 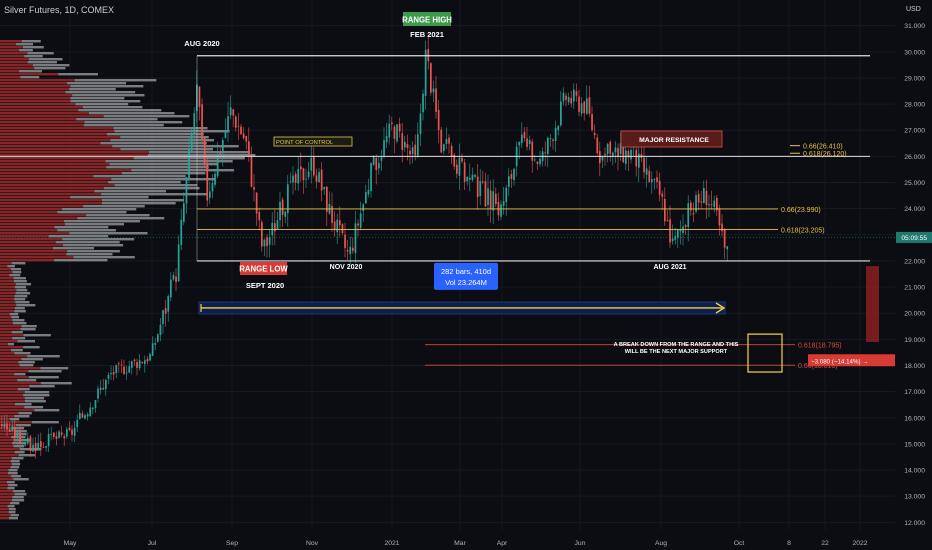 What do you see at coordinates (914, 366) in the screenshot?
I see `price-tick: 18.000` at bounding box center [914, 366].